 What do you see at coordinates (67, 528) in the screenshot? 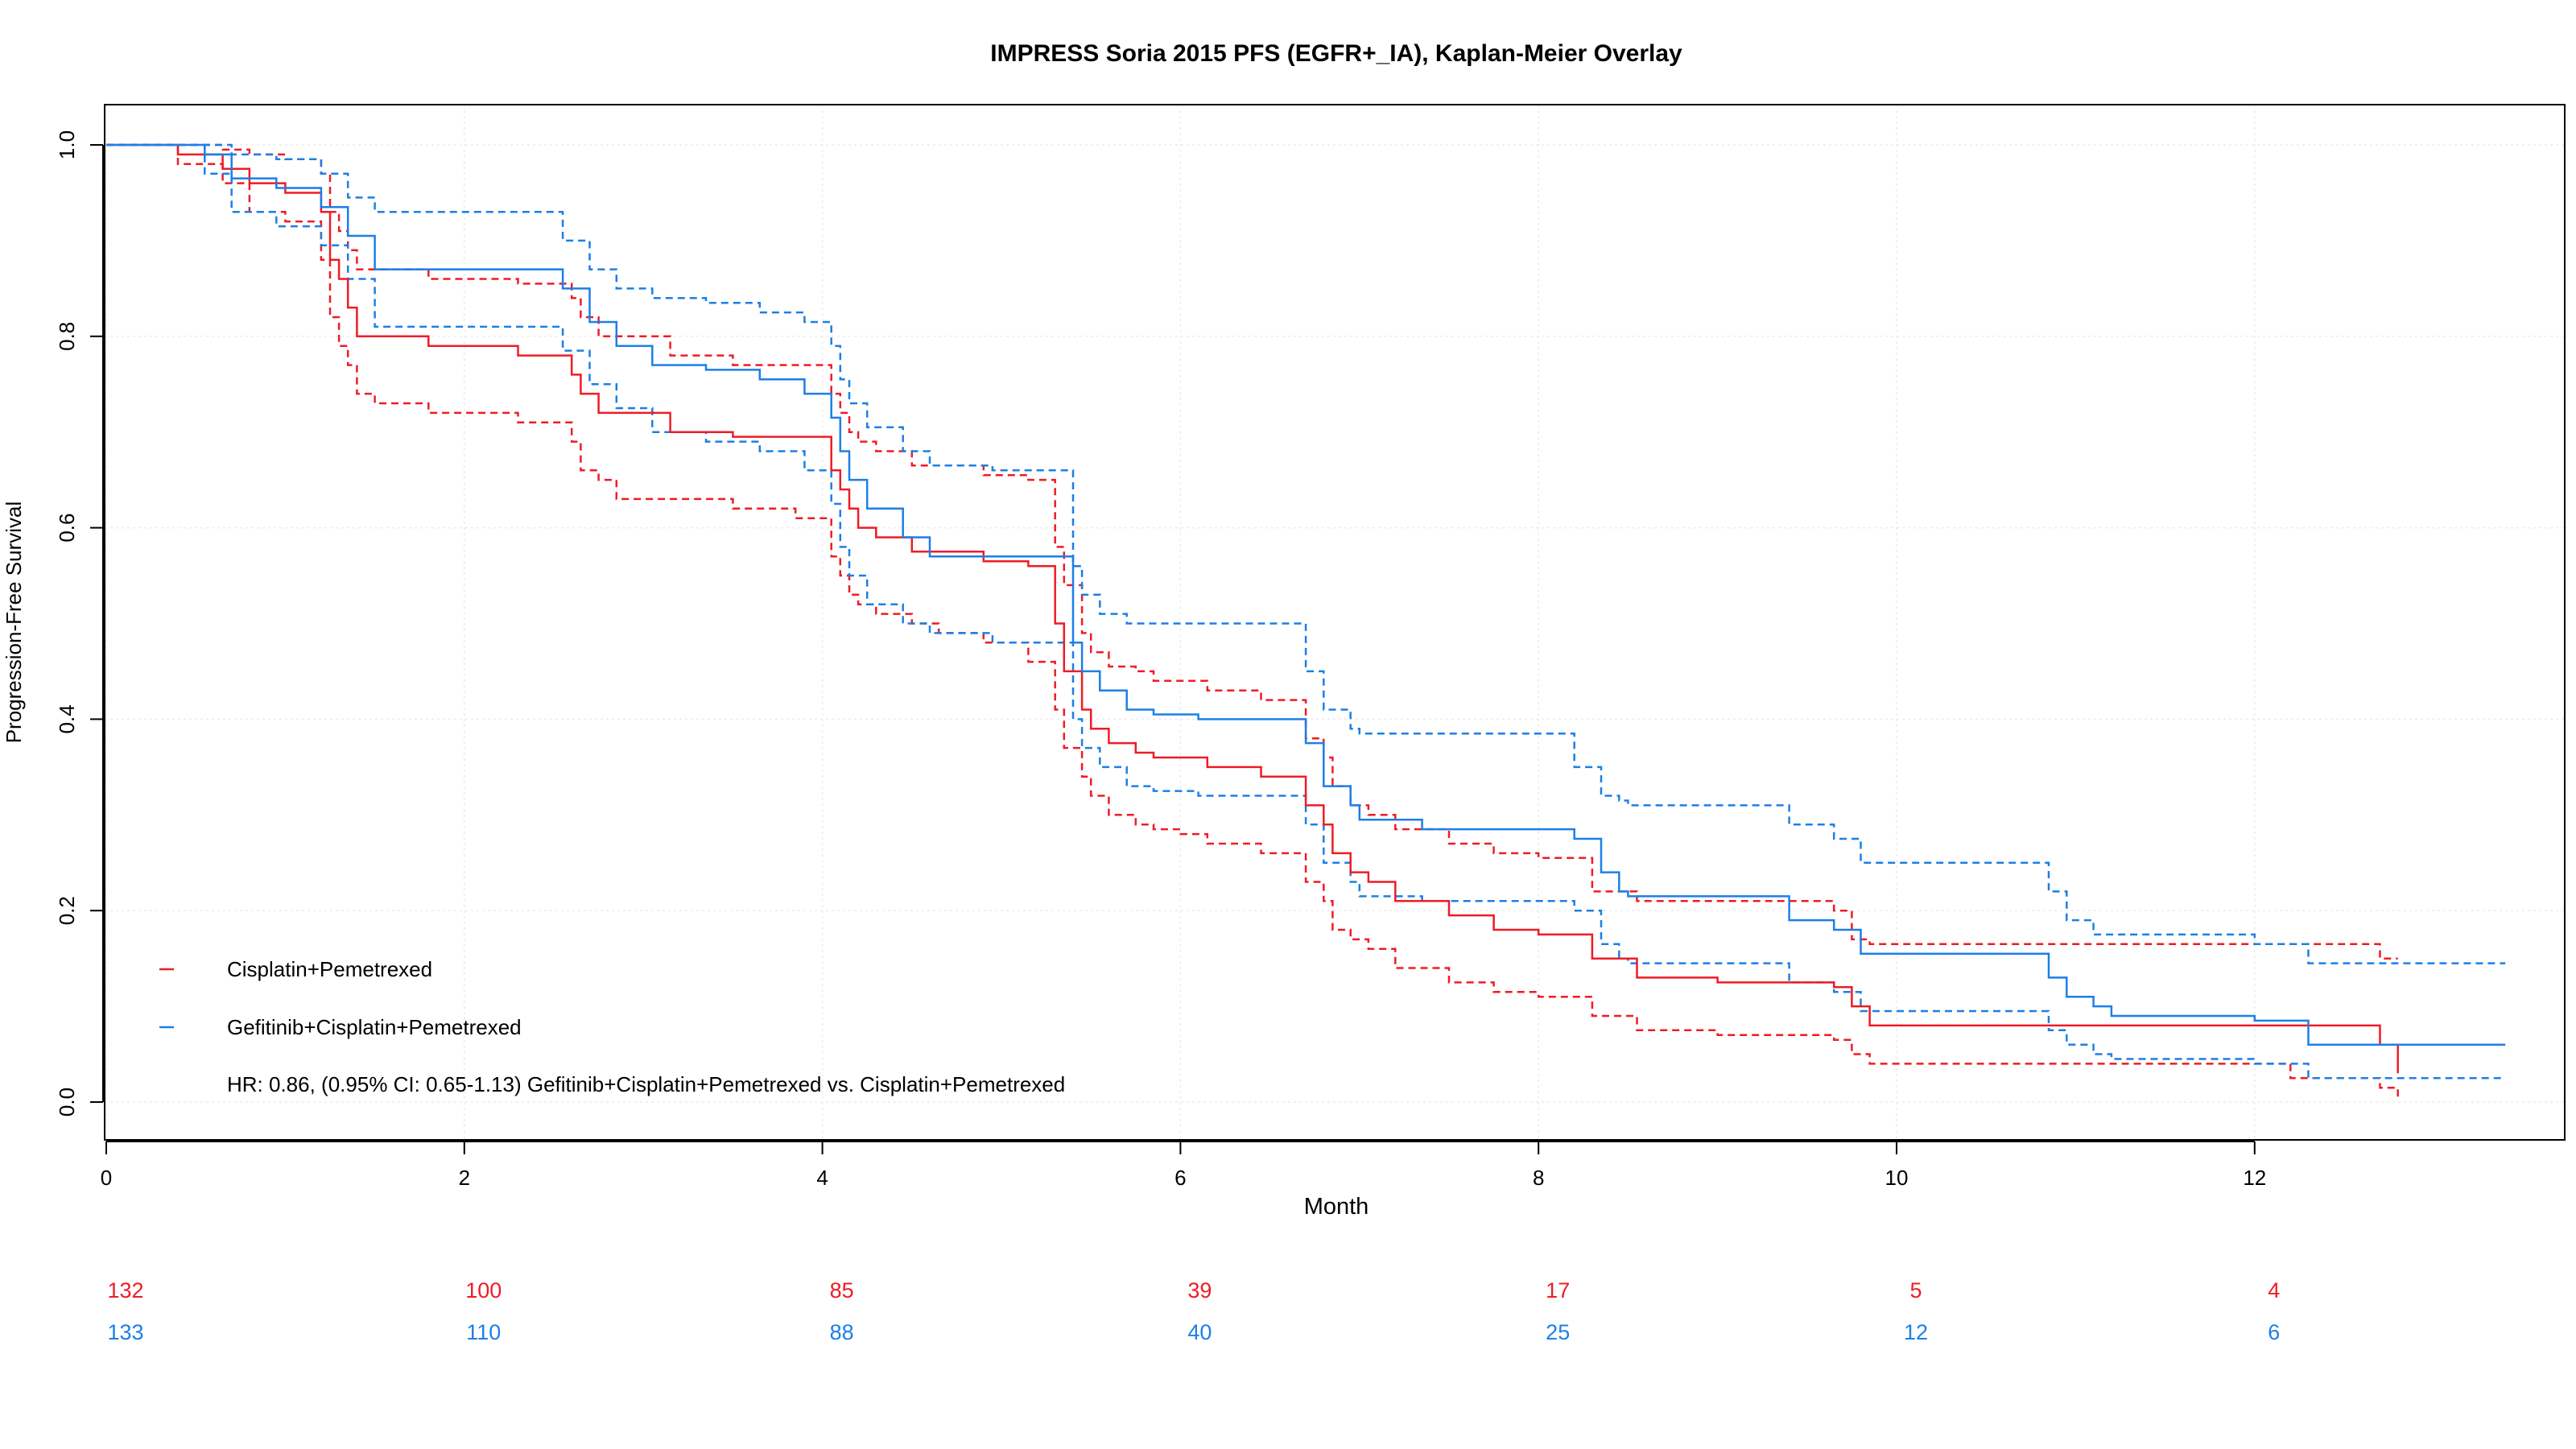
I see `y-tick-label: 0.6` at bounding box center [67, 528].